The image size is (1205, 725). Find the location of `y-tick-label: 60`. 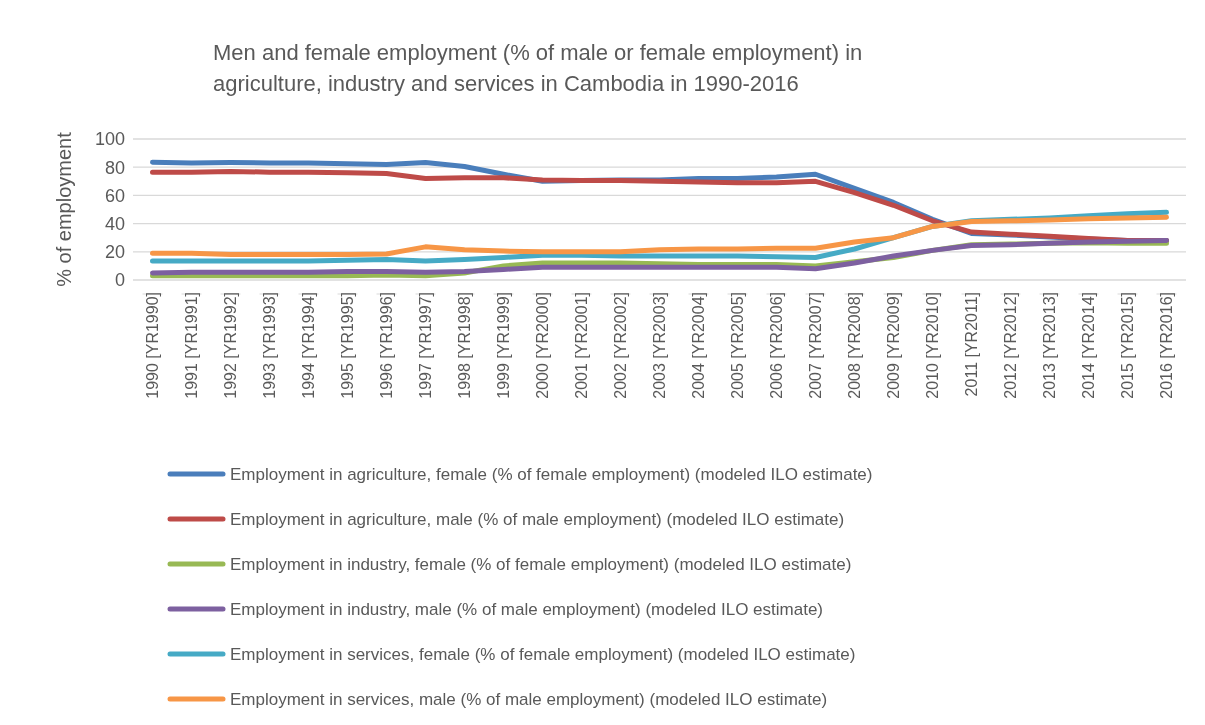

y-tick-label: 60 is located at coordinates (114, 195).